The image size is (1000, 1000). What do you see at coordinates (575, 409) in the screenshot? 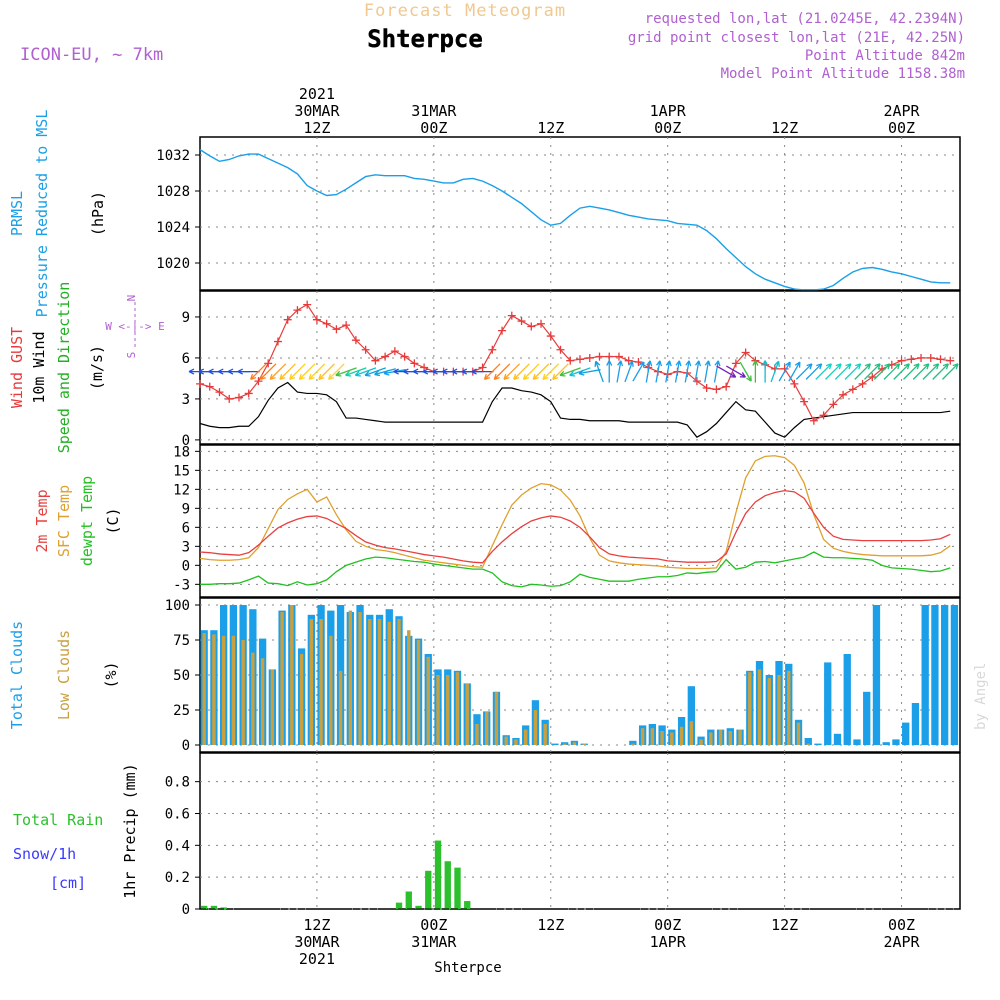
I see `wind-speed-line` at bounding box center [575, 409].